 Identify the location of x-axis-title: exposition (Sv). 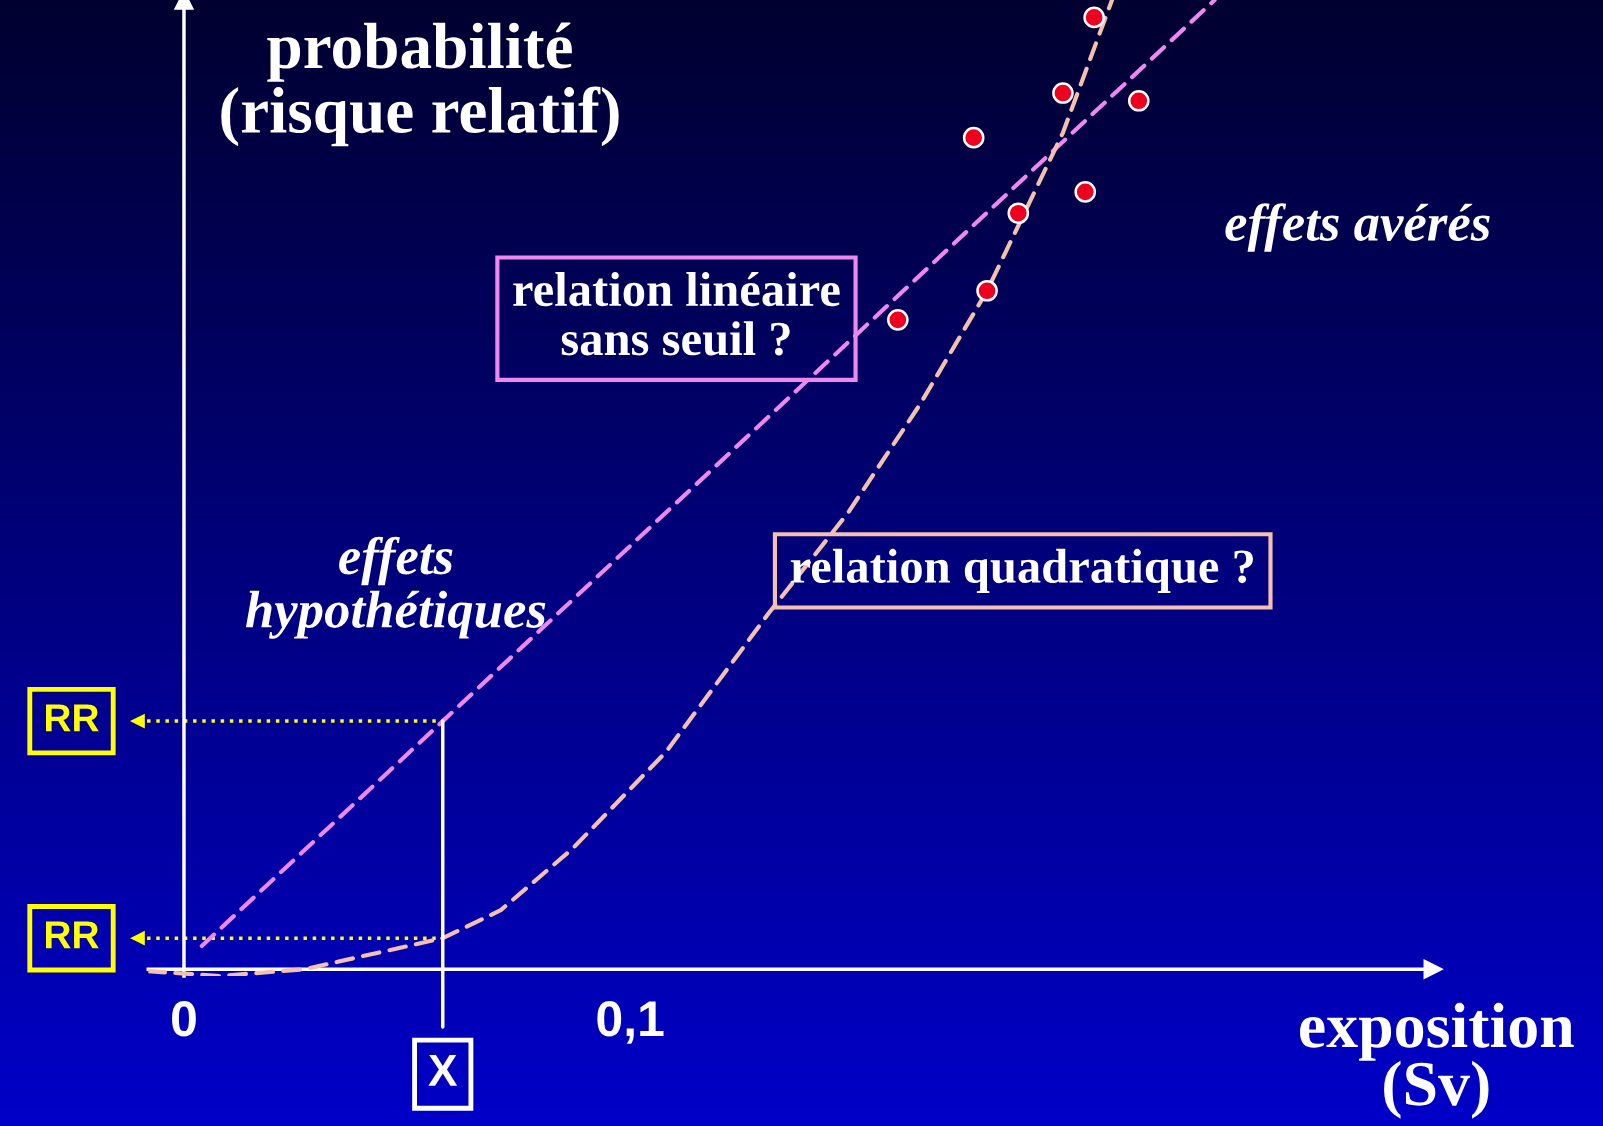
(1437, 1060).